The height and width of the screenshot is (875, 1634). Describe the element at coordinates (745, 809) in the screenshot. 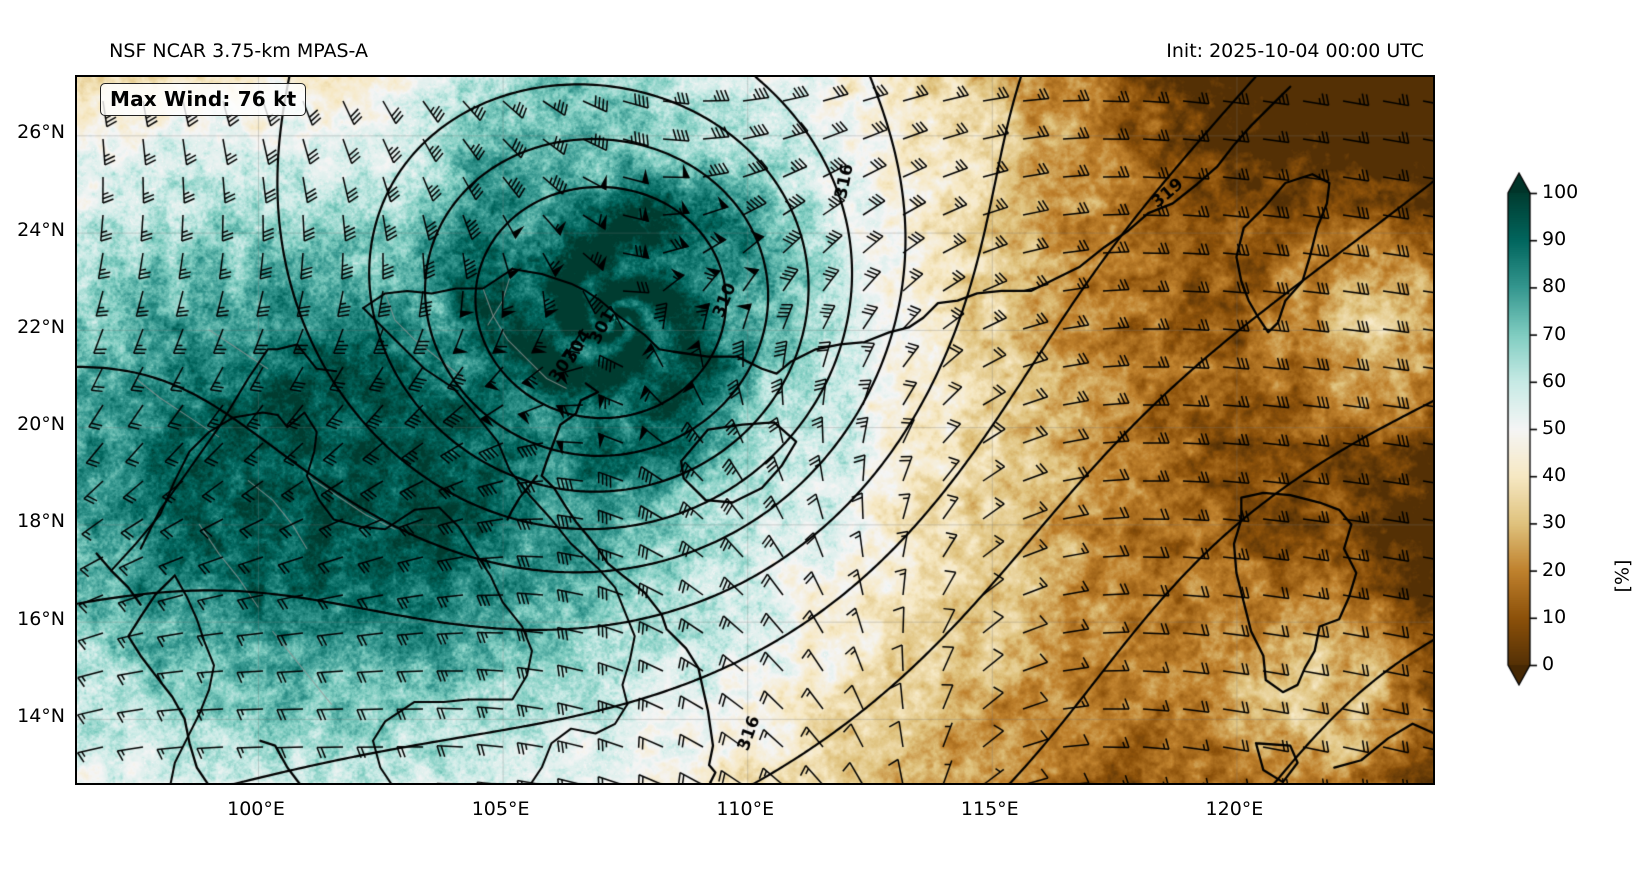

I see `longitude-tick-110°E: 110°E` at that location.